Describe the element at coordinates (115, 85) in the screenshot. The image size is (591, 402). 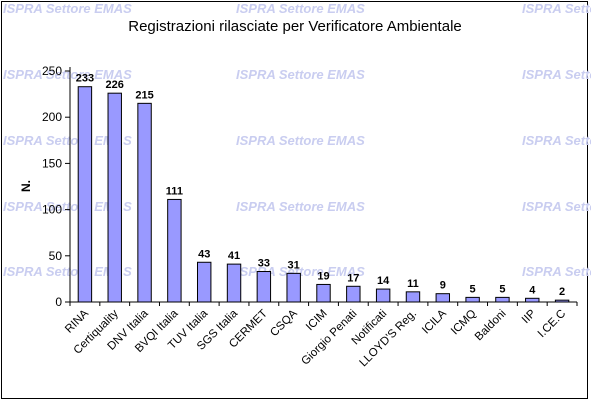
I see `data-label: 226` at that location.